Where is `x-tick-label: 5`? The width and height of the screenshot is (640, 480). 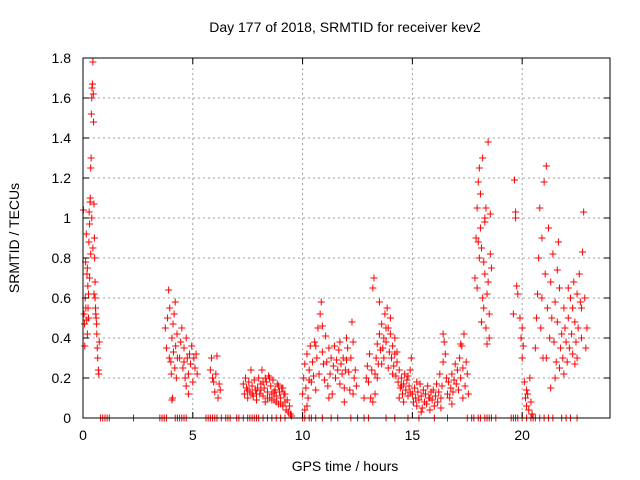 x-tick-label: 5 is located at coordinates (193, 435).